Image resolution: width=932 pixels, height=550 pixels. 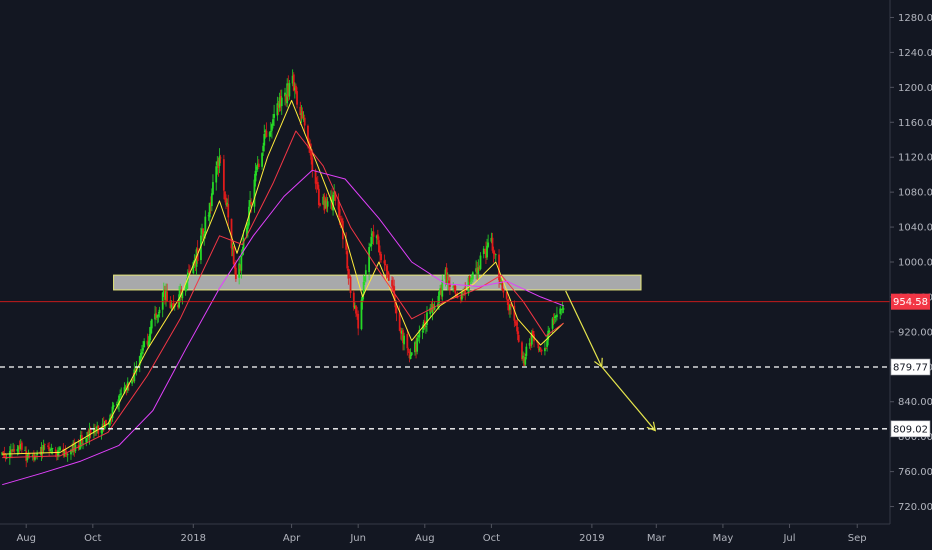 What do you see at coordinates (441, 534) in the screenshot?
I see `x-axis: Aug Oct 2018 Apr Jun Aug Oct 2019 Mar May Jul Sep` at bounding box center [441, 534].